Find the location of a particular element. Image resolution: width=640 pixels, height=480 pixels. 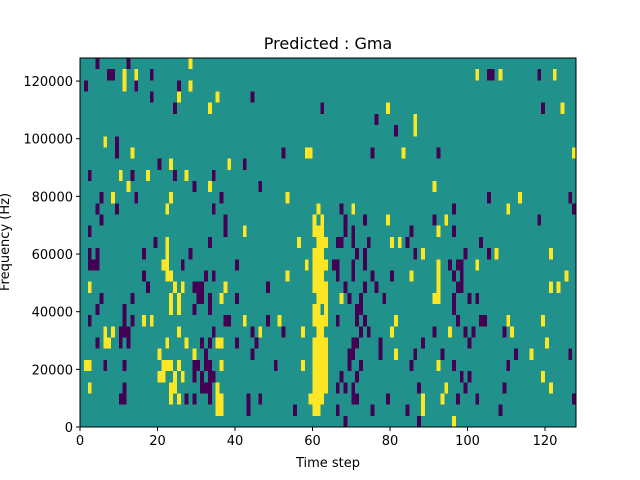

x-tick-label: 0 is located at coordinates (80, 441).